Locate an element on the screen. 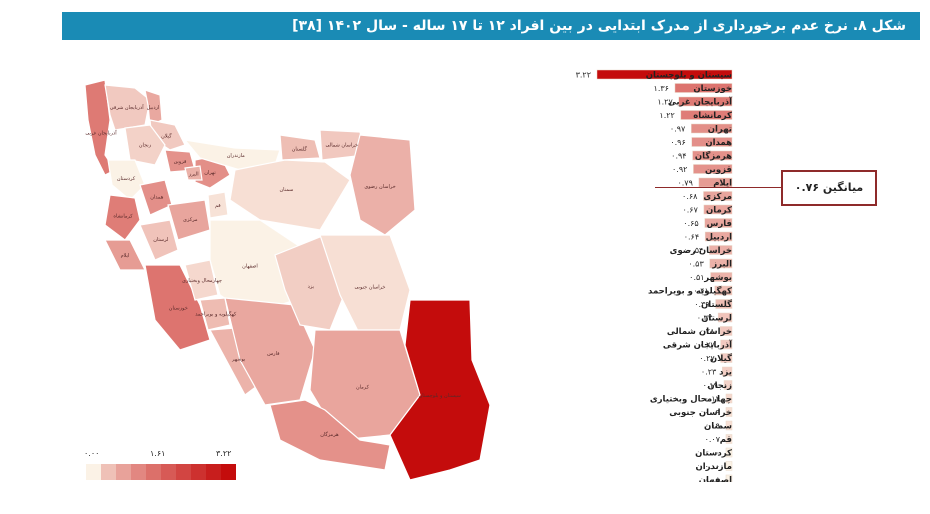  bar-category-label: فارس is located at coordinates (719, 224).